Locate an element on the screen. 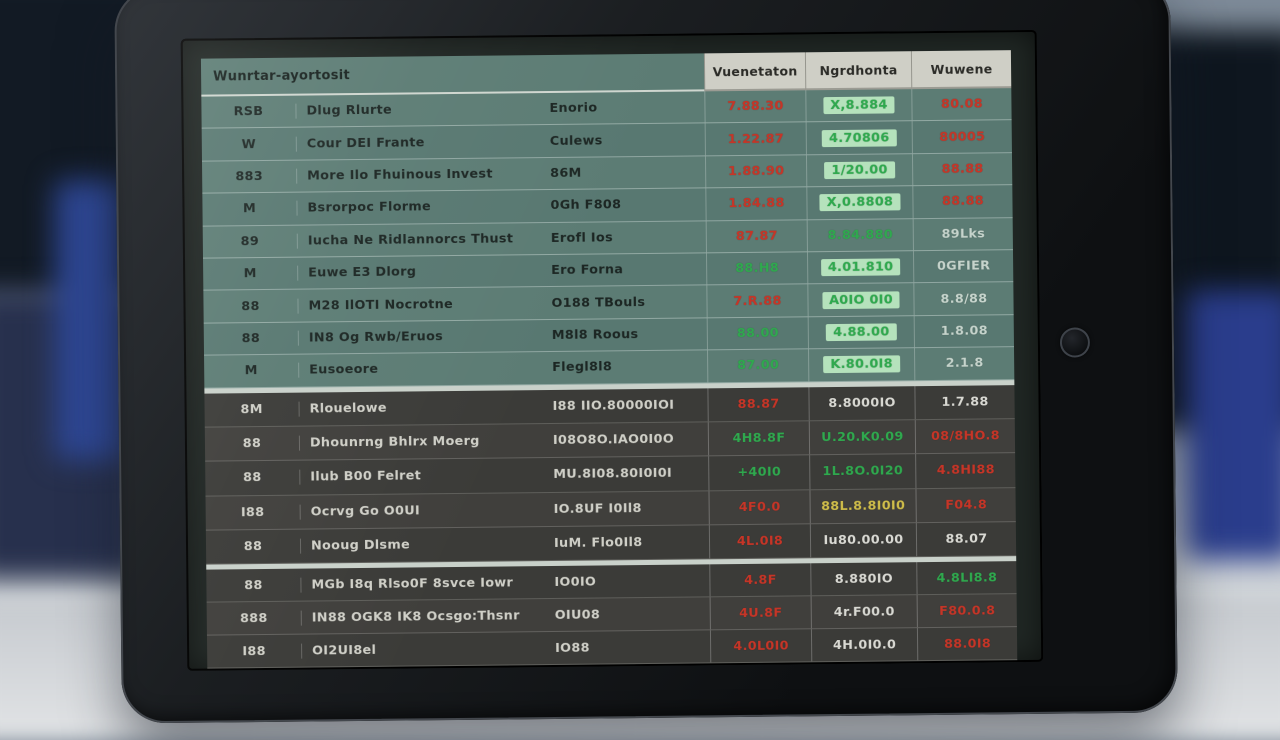  cell-name: More Ilo Fhuinous Invest is located at coordinates (400, 175).